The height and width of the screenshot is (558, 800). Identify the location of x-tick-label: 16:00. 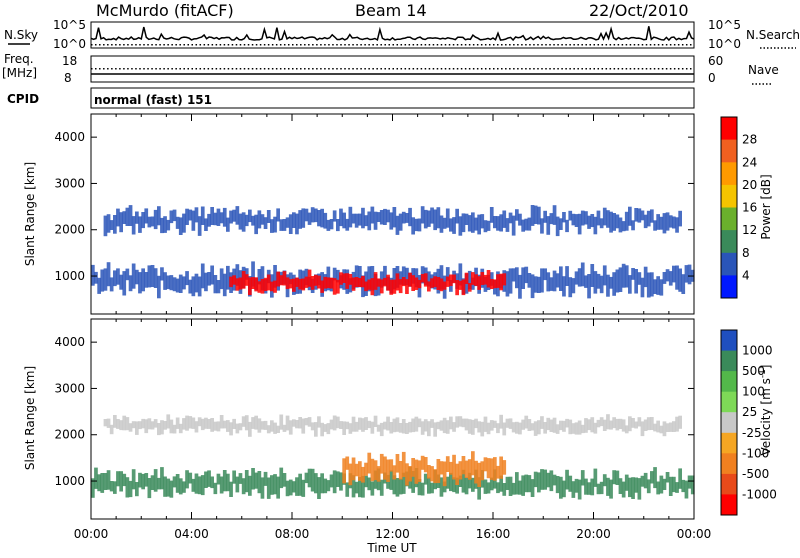
(493, 534).